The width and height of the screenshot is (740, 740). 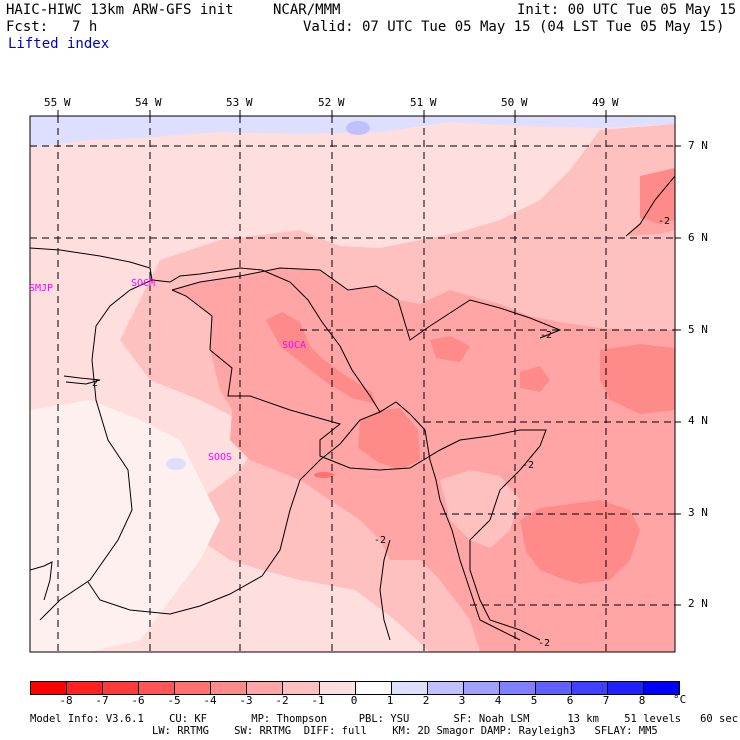 What do you see at coordinates (294, 345) in the screenshot?
I see `station-soca: SOCA` at bounding box center [294, 345].